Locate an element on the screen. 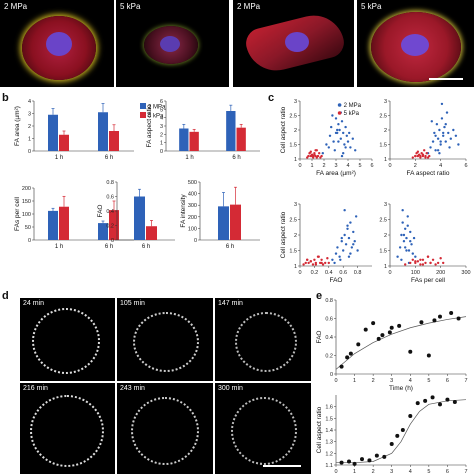 This screenshot has height=474, width=474. frame-time: 147 min is located at coordinates (230, 303).